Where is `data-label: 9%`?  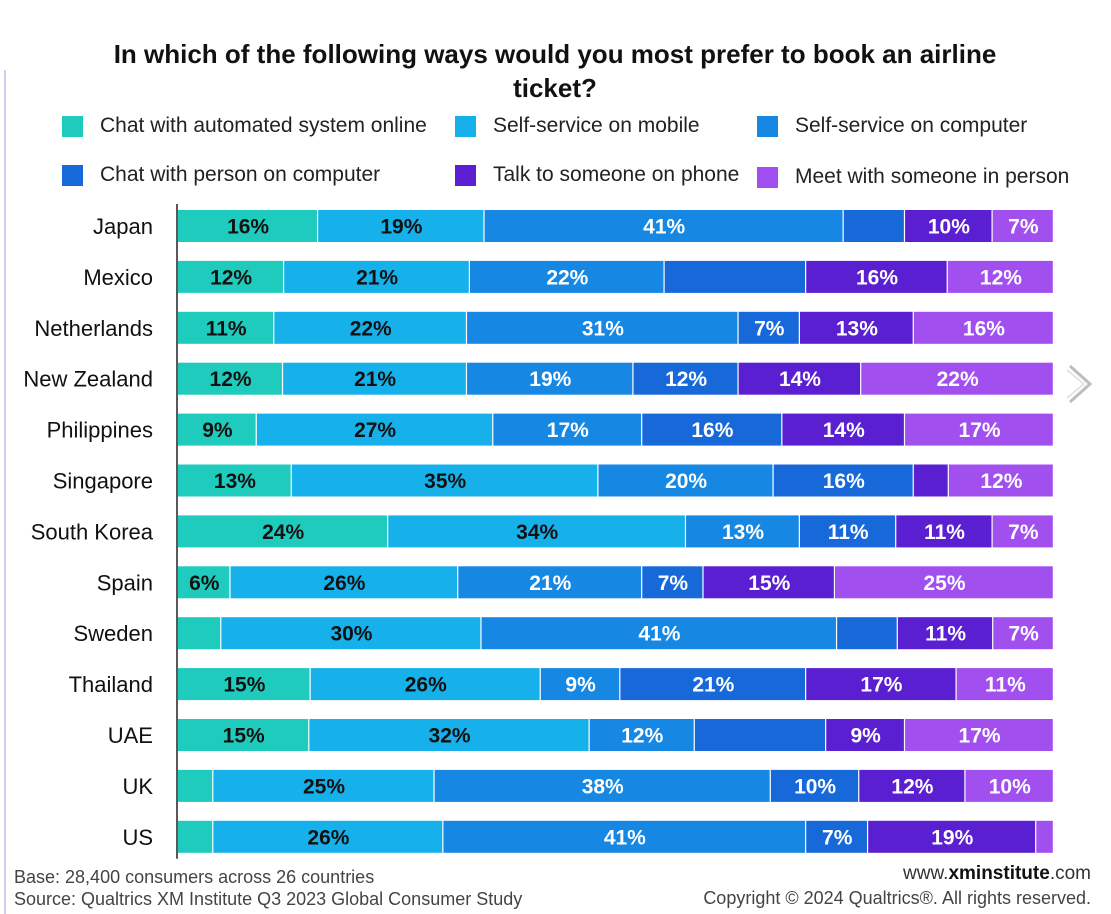 data-label: 9% is located at coordinates (865, 736).